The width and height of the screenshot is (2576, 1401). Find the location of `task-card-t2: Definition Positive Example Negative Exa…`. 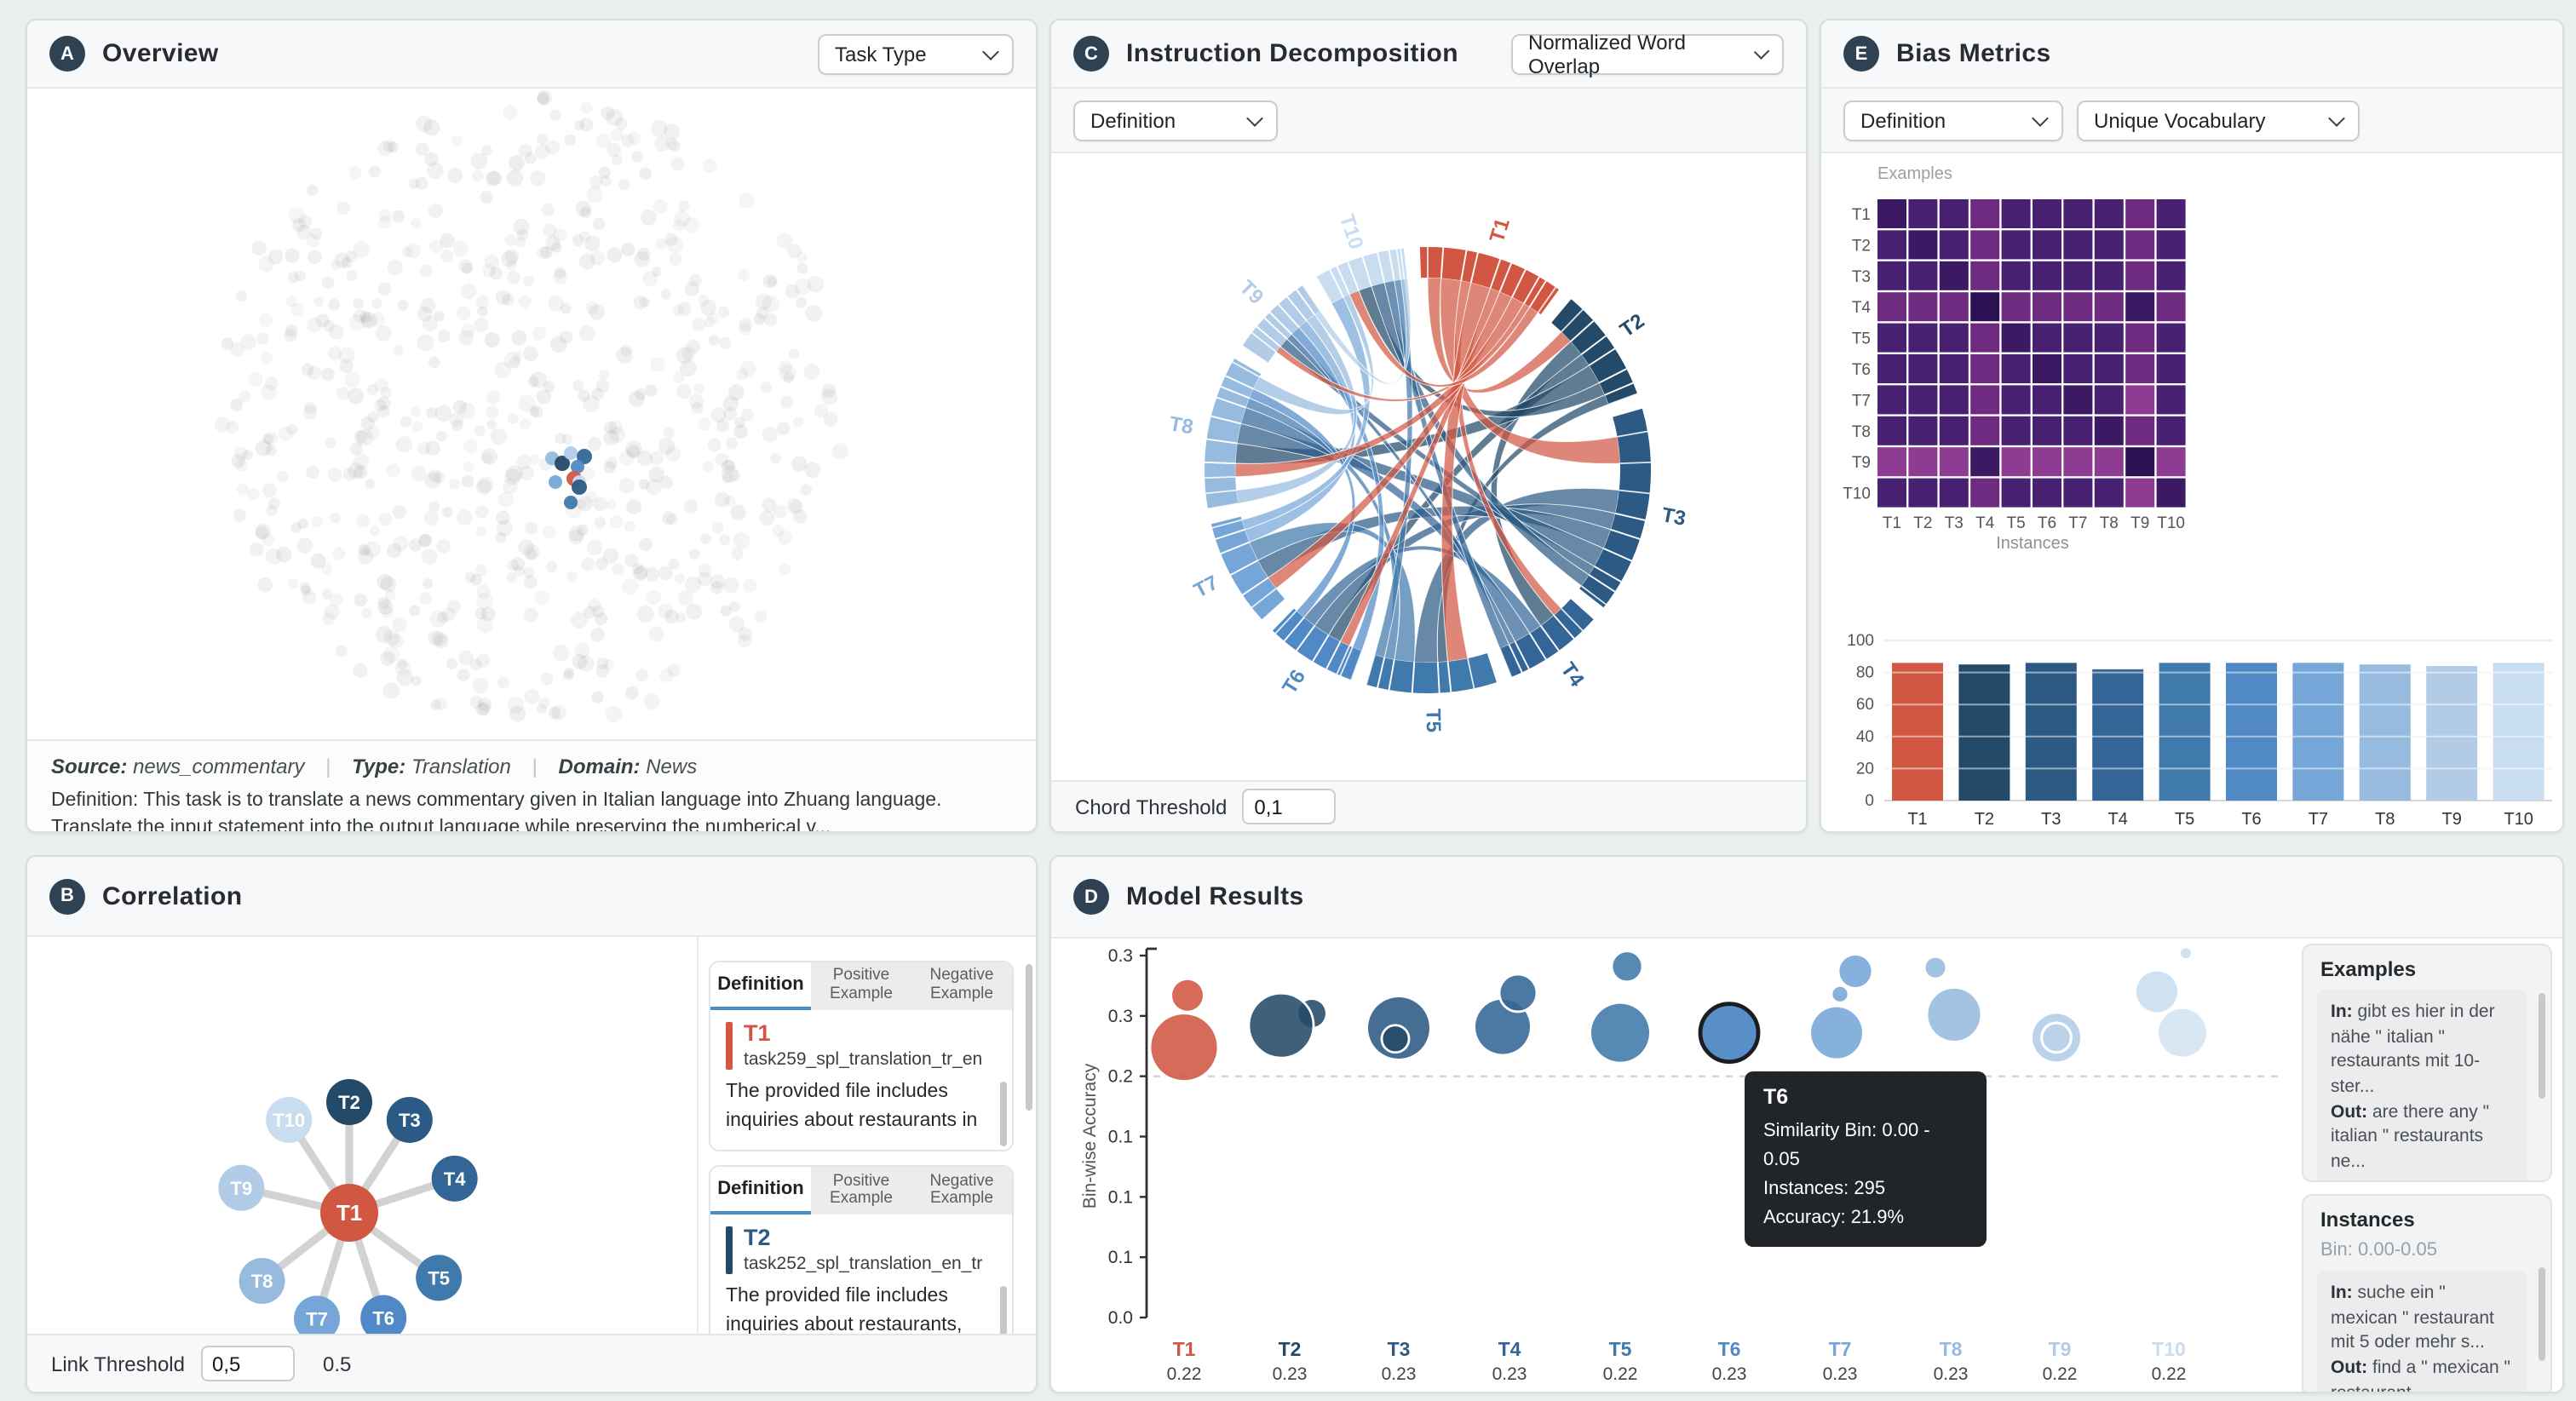

task-card-t2: Definition Positive Example Negative Exa… is located at coordinates (862, 1249).